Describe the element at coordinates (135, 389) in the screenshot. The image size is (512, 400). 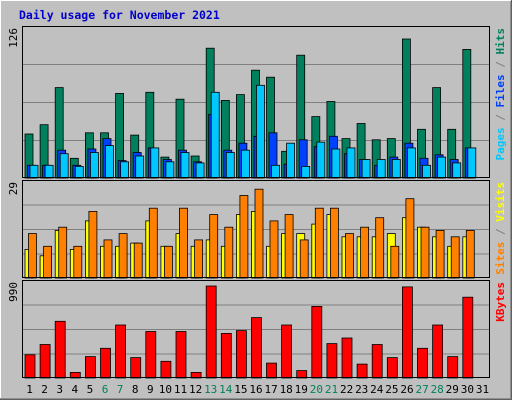
I see `x-tick-label: 8` at that location.